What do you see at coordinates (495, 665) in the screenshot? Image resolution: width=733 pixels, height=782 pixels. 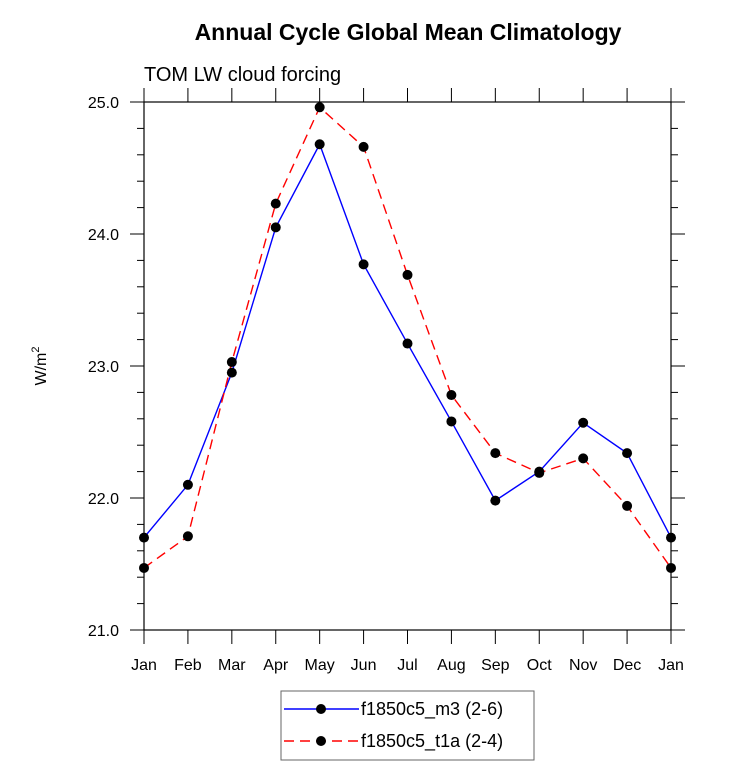 I see `x-tick-label: Sep` at bounding box center [495, 665].